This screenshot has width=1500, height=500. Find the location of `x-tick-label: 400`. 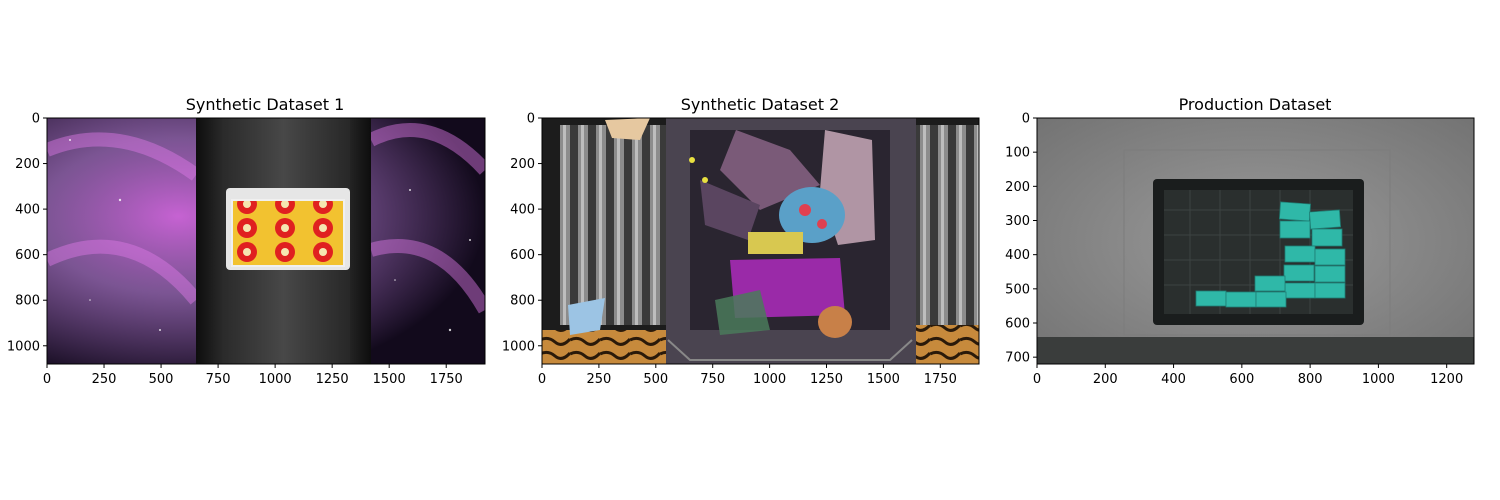

x-tick-label: 400 is located at coordinates (1173, 379).